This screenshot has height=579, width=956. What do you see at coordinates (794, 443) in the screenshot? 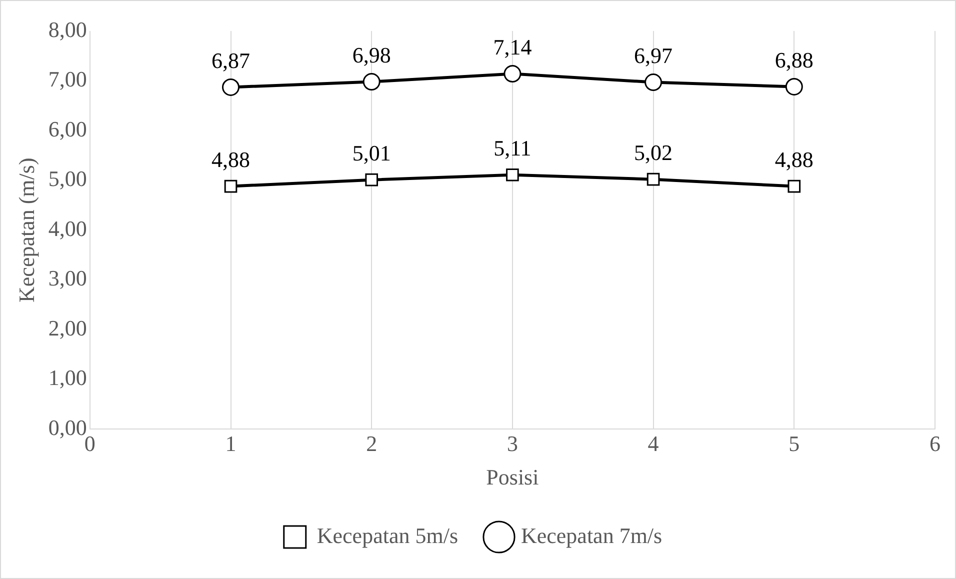
I see `x-tick-label: 5` at bounding box center [794, 443].